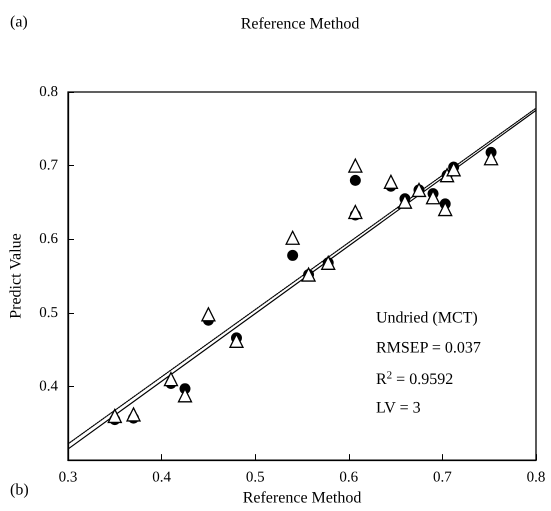  What do you see at coordinates (162, 478) in the screenshot?
I see `x-tick-label: 0.4` at bounding box center [162, 478].